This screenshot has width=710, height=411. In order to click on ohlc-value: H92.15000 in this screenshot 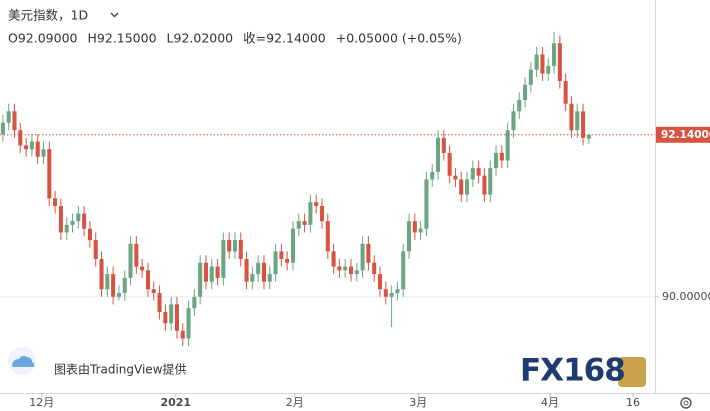, I will do `click(121, 38)`.